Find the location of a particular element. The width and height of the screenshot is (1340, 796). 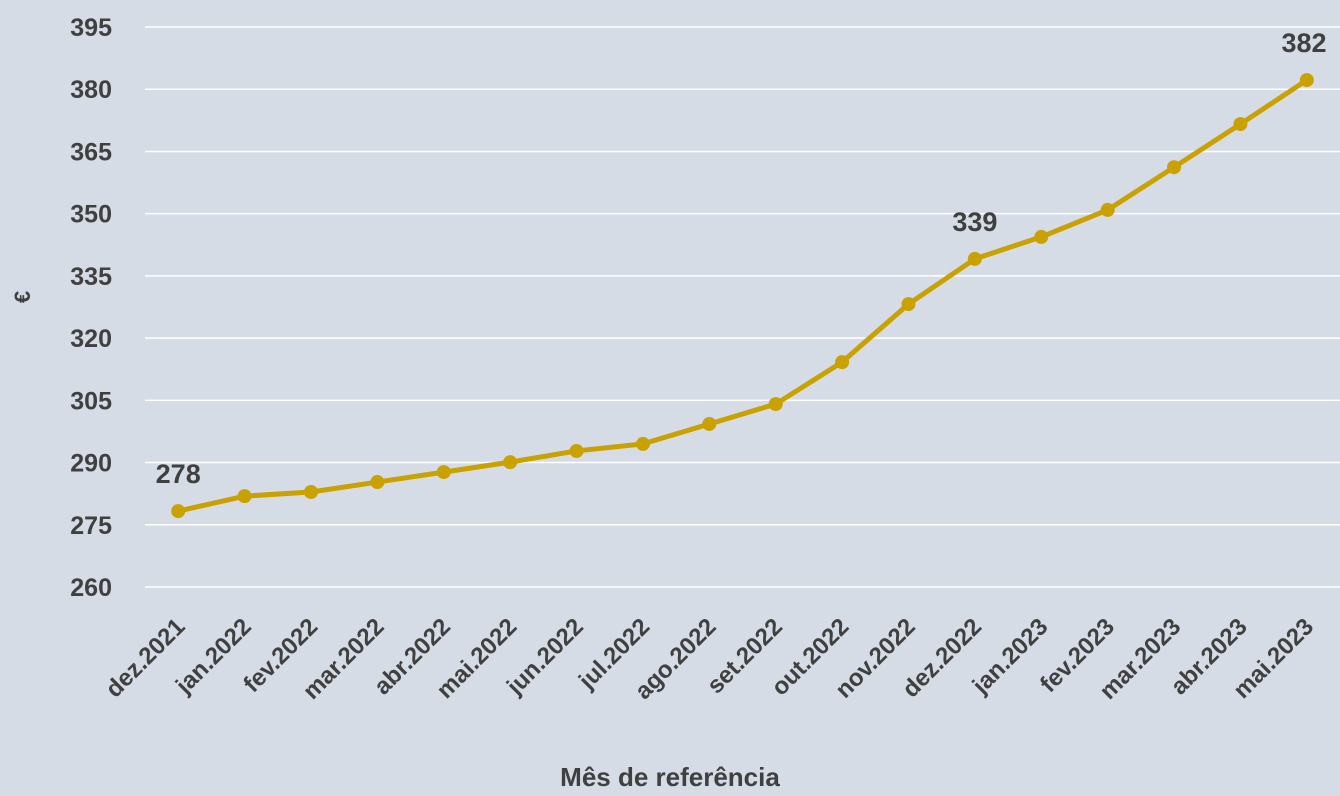

y-tick-label: 320 is located at coordinates (91, 339).